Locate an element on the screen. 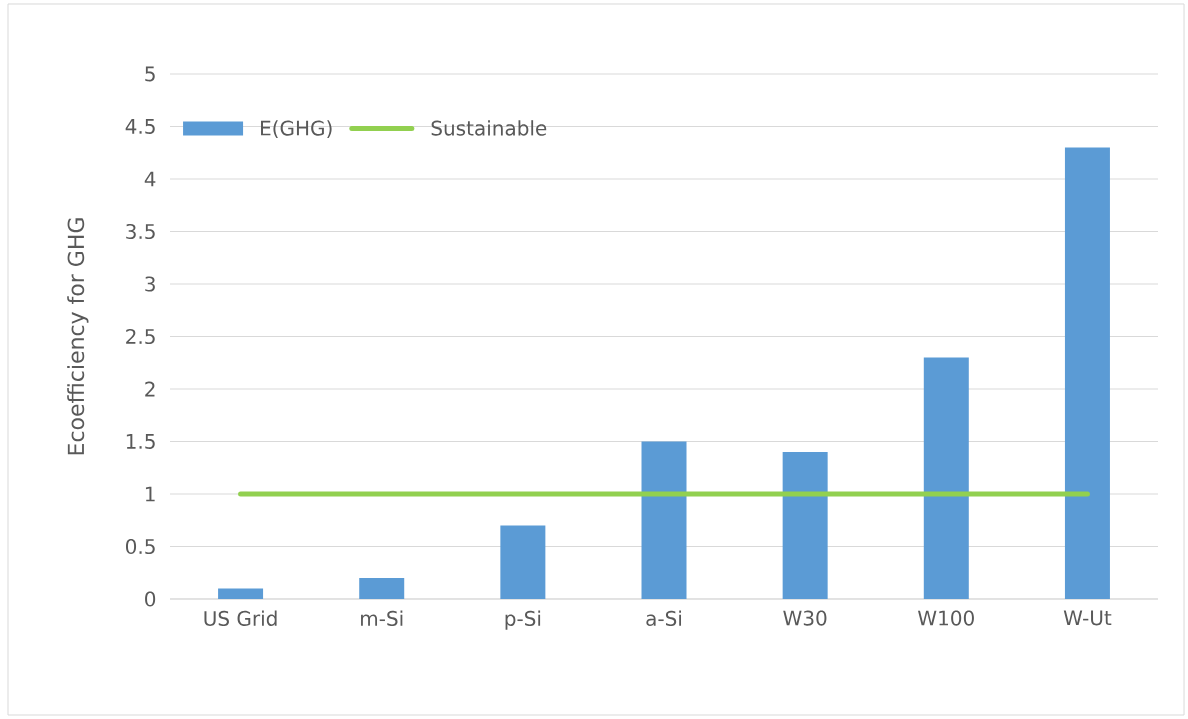 The image size is (1188, 719). y-tick-label: 2 is located at coordinates (150, 389).